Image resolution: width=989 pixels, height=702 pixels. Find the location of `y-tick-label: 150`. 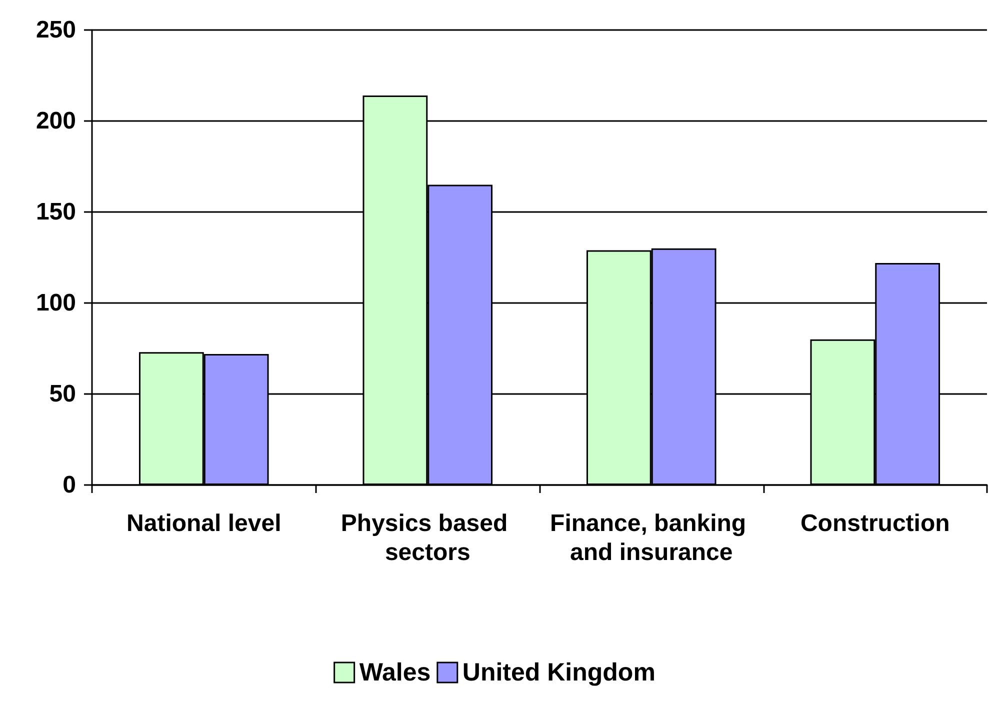

y-tick-label: 150 is located at coordinates (56, 212).